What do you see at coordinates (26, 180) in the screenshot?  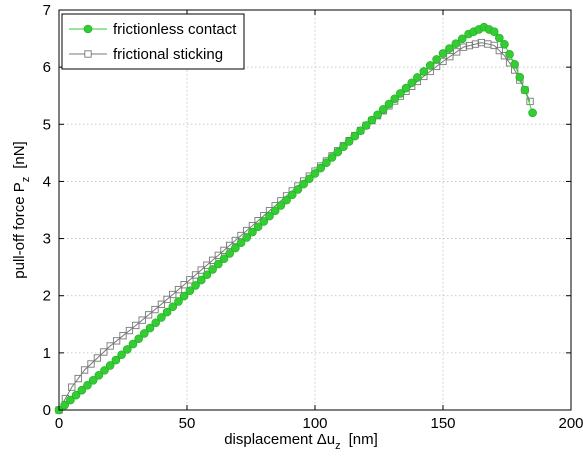 I see `y-axis-title-subscript: z` at bounding box center [26, 180].